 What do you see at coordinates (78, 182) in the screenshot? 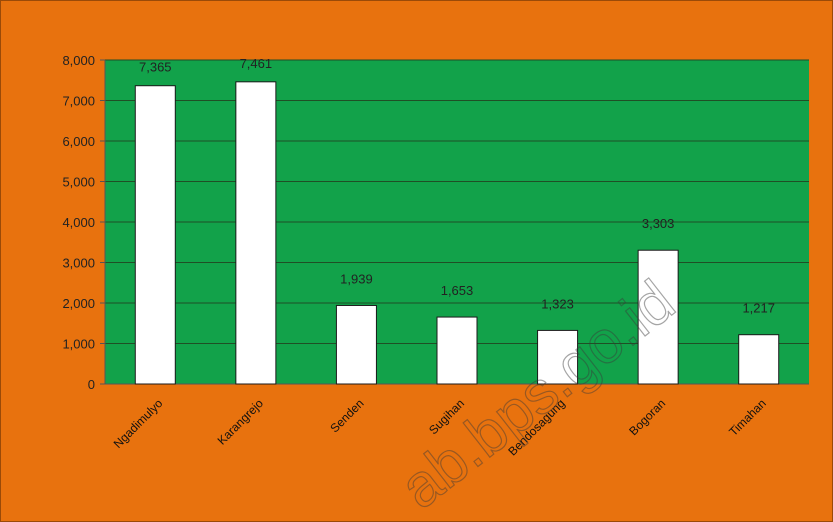
I see `y-tick-label: 5,000` at bounding box center [78, 182].